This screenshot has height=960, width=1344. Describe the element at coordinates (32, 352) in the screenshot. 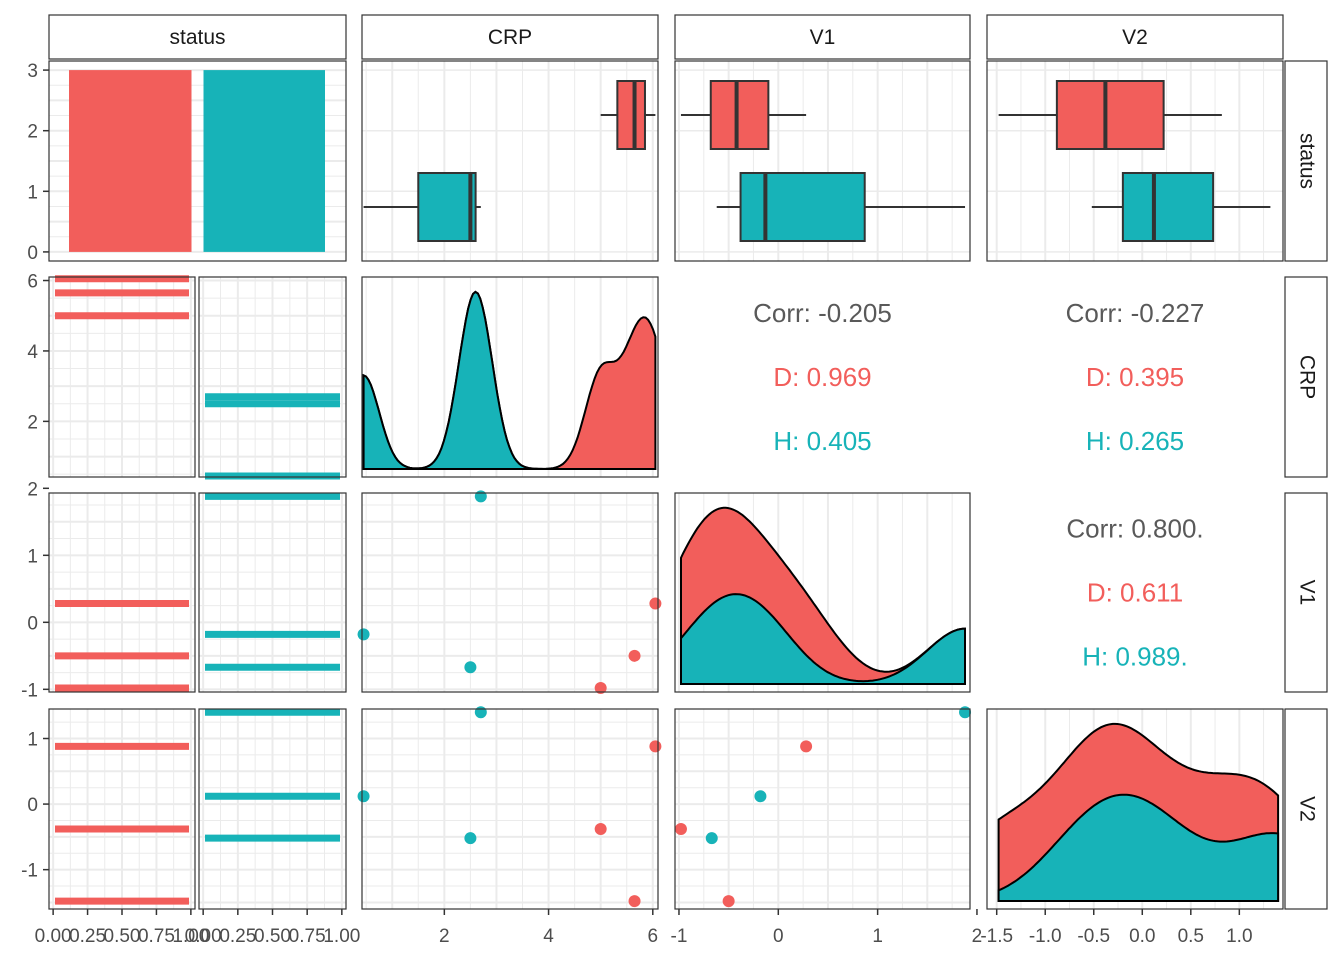

I see `y-tick-label-CRP: 4` at that location.